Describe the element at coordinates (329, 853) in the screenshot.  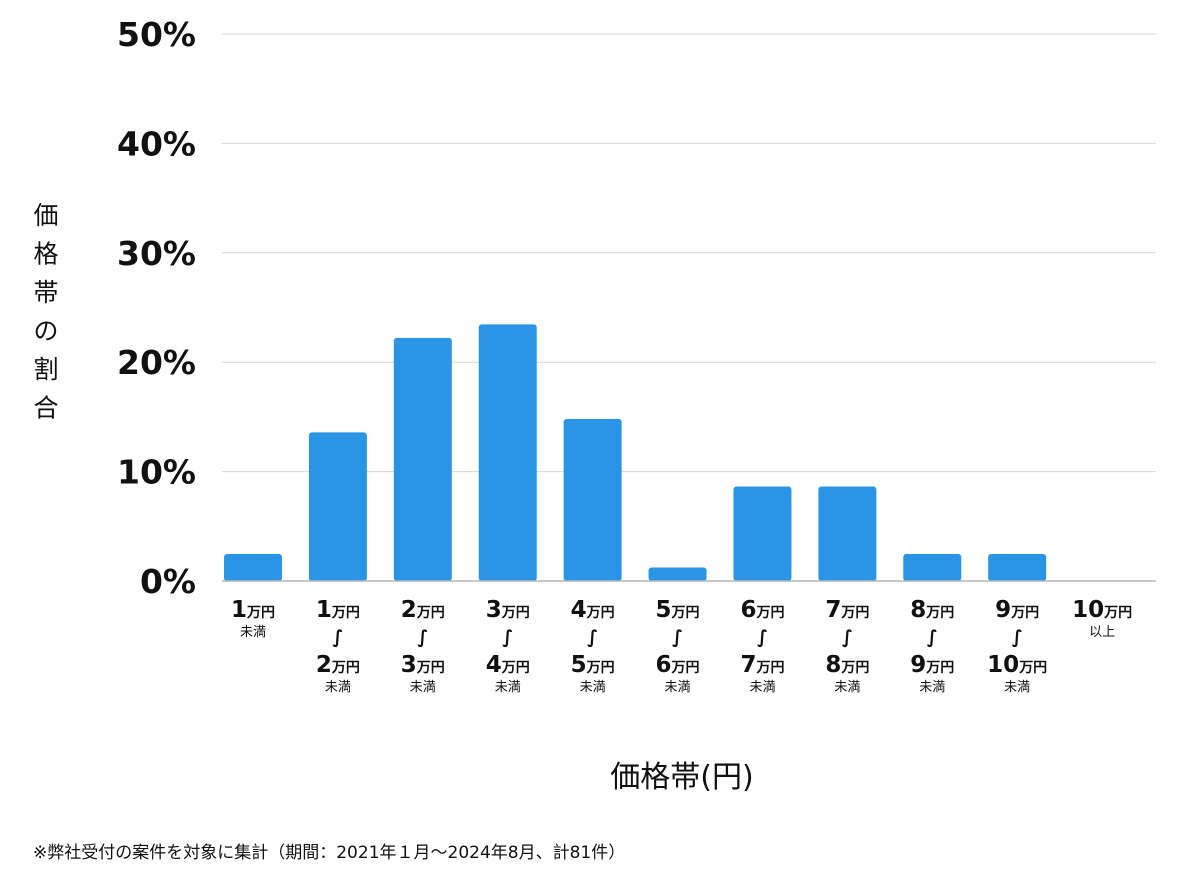
I see `footnote: ※弊社受付の案件を対象に集計（期間：2021年１月～2024年8月、計81件）` at that location.